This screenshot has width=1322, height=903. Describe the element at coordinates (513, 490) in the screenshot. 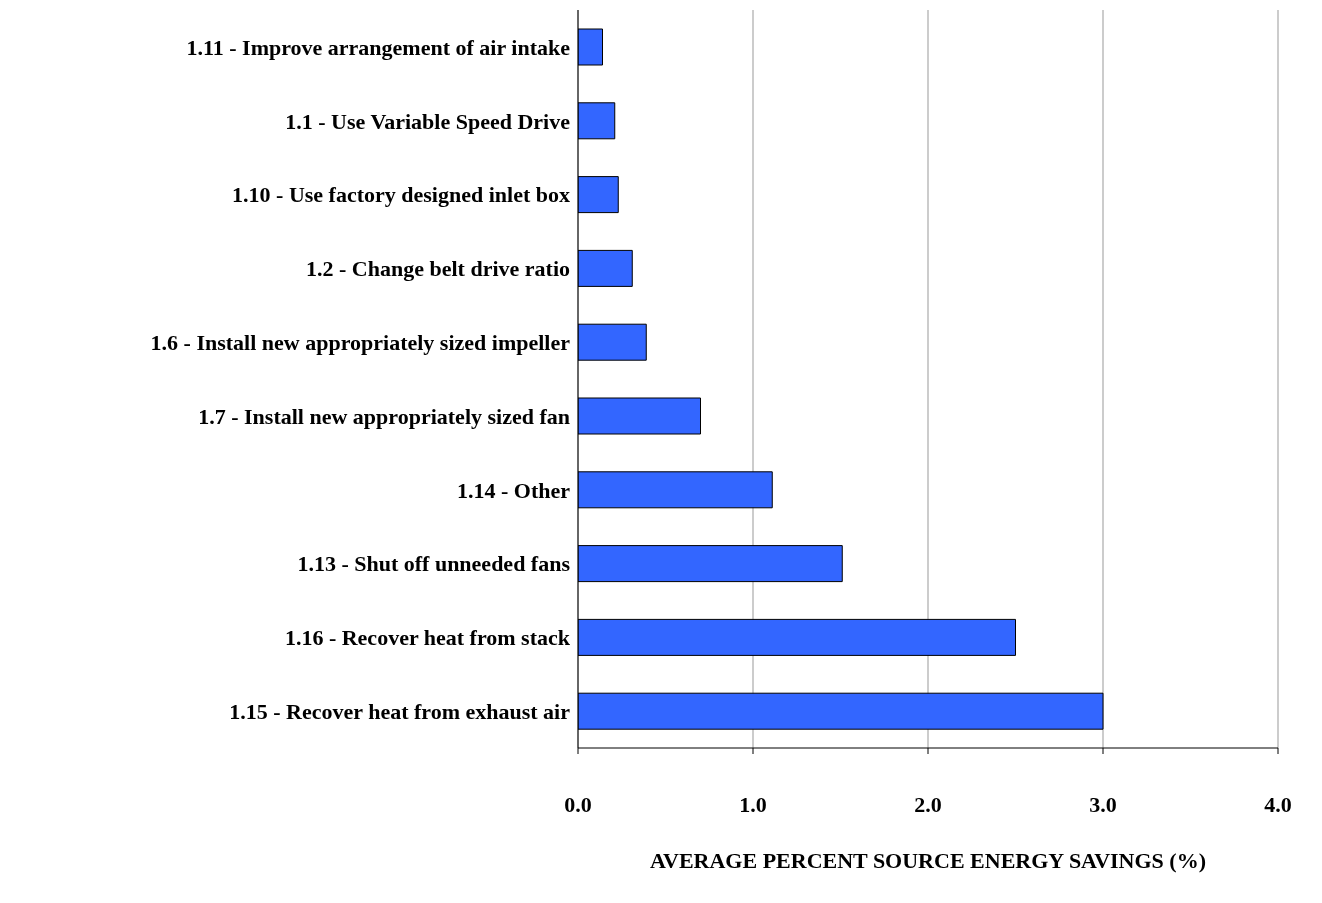

I see `y-tick-label: 1.14 - Other` at that location.